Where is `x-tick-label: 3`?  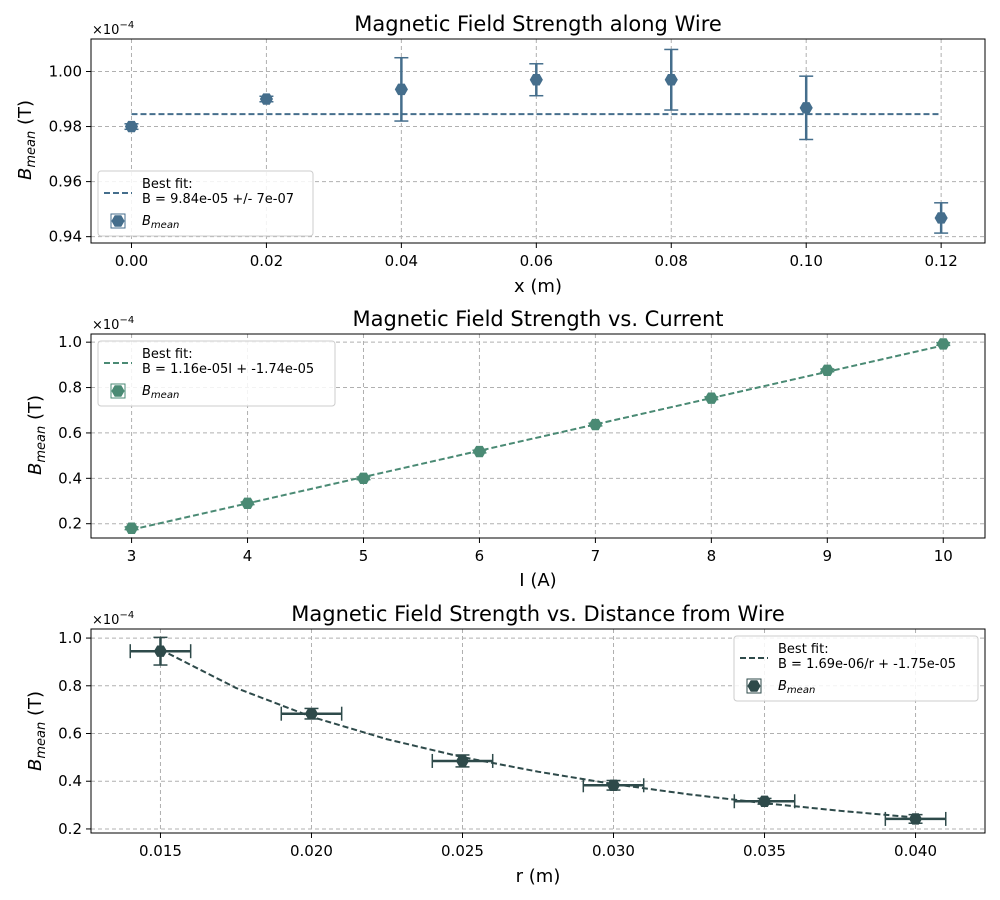 x-tick-label: 3 is located at coordinates (132, 556).